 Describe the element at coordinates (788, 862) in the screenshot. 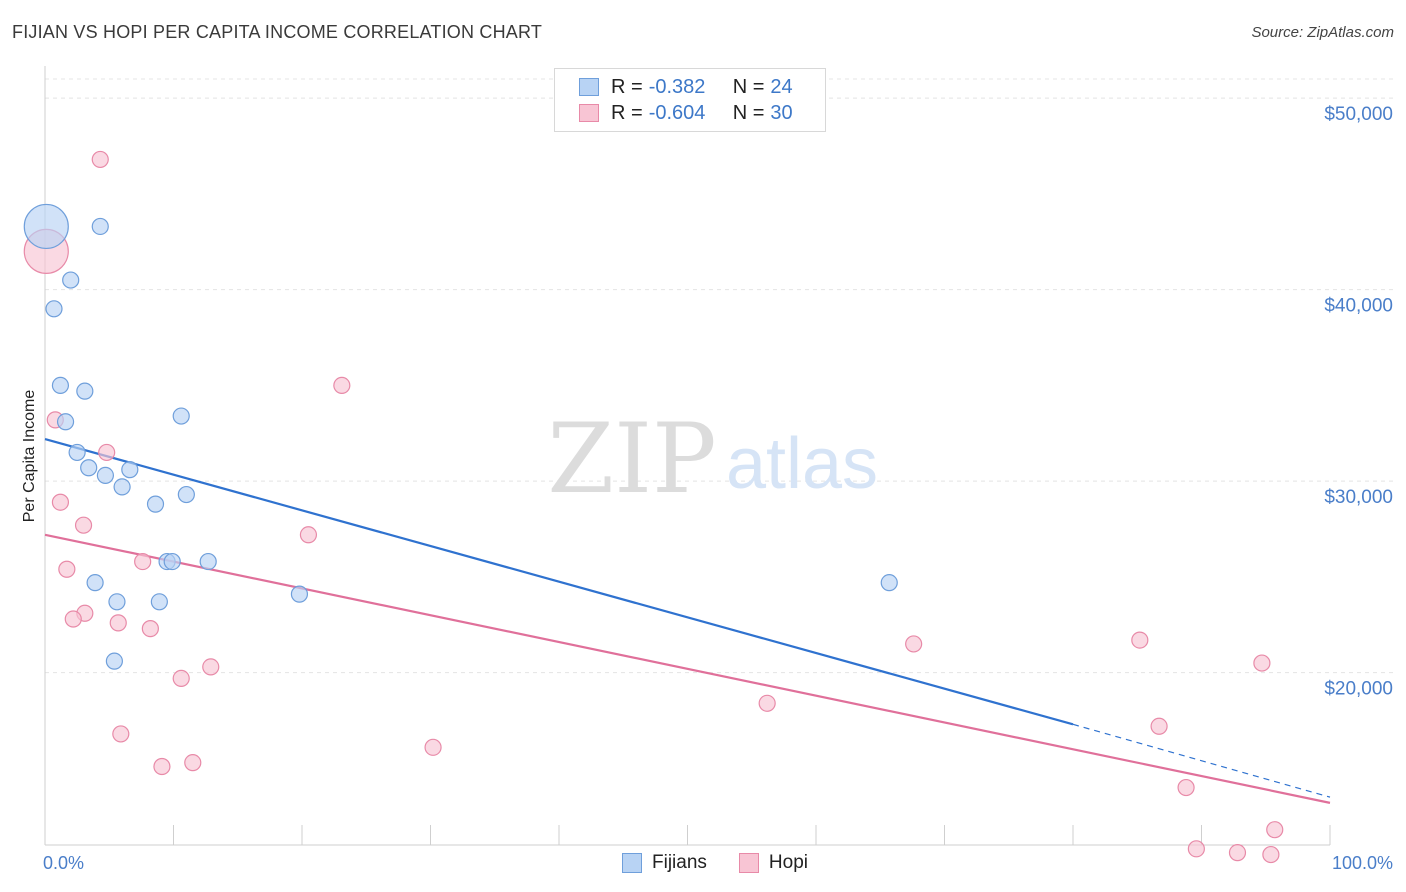

I see `hopi-legend-label: Hopi` at that location.